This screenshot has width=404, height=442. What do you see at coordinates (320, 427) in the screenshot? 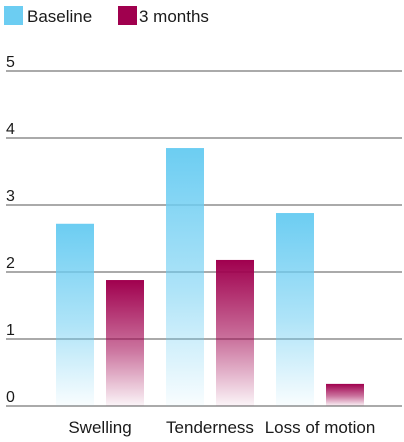
I see `x-category-label: Loss of motion` at bounding box center [320, 427].